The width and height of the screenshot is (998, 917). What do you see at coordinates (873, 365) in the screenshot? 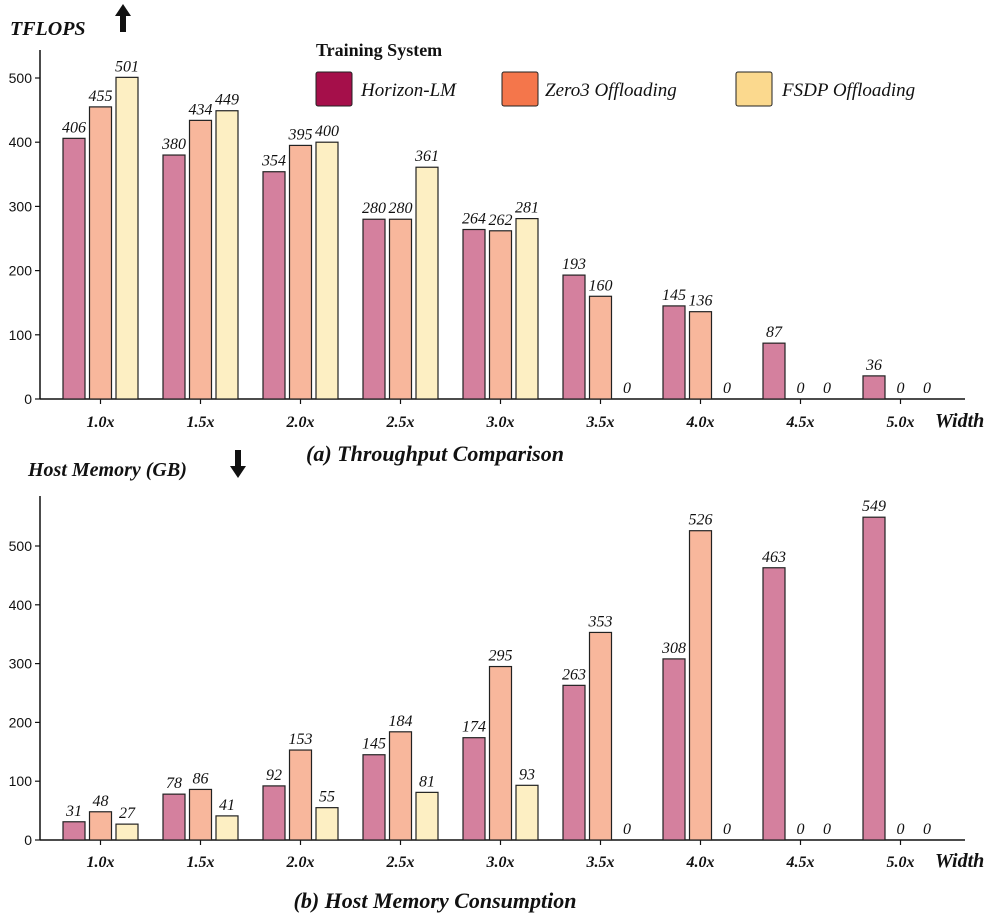
I see `data-label: 36` at bounding box center [873, 365].